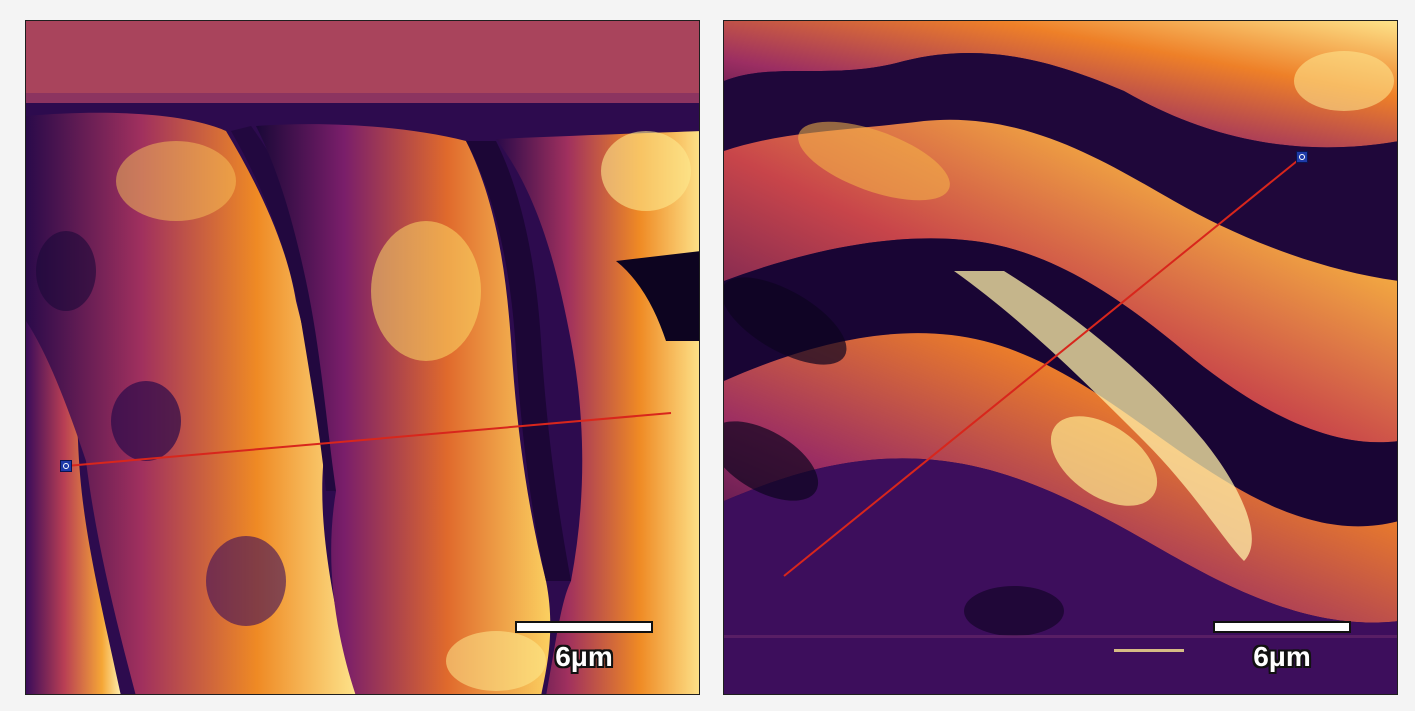  What do you see at coordinates (368, 439) in the screenshot?
I see `profile-line-left` at bounding box center [368, 439].